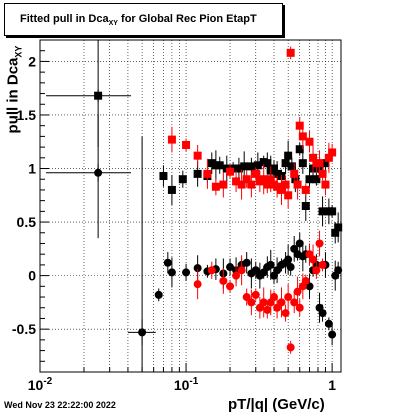 The width and height of the screenshot is (400, 414). I want to click on x-tick-label: 1, so click(332, 385).